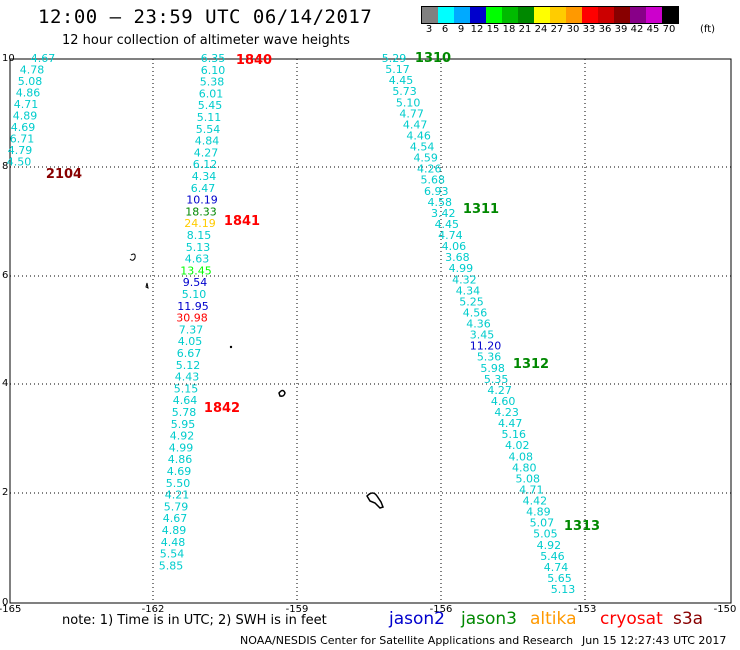 The height and width of the screenshot is (650, 740). What do you see at coordinates (422, 147) in the screenshot?
I see `wave-height-value: 4.54` at bounding box center [422, 147].